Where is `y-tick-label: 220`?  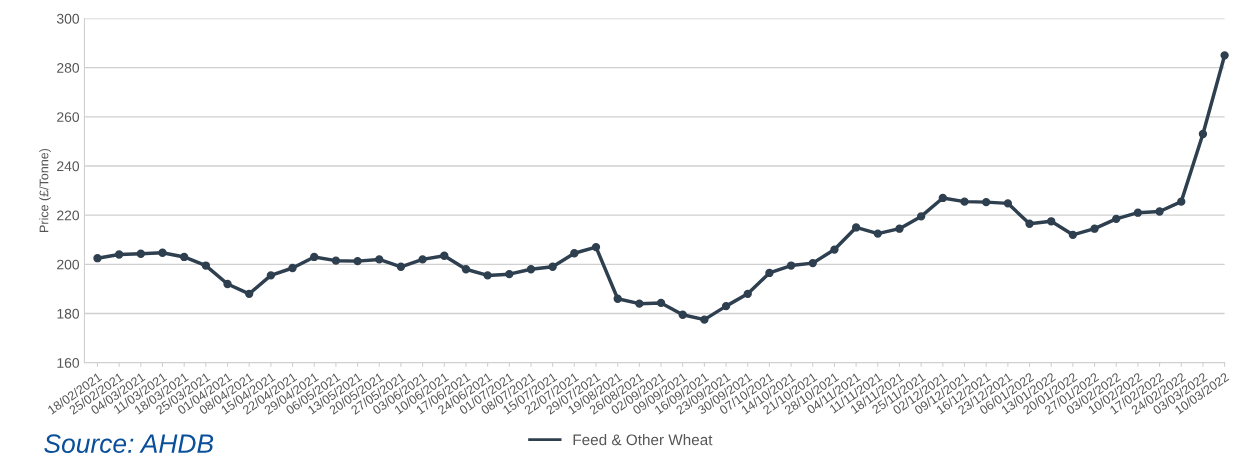 y-tick-label: 220 is located at coordinates (68, 215).